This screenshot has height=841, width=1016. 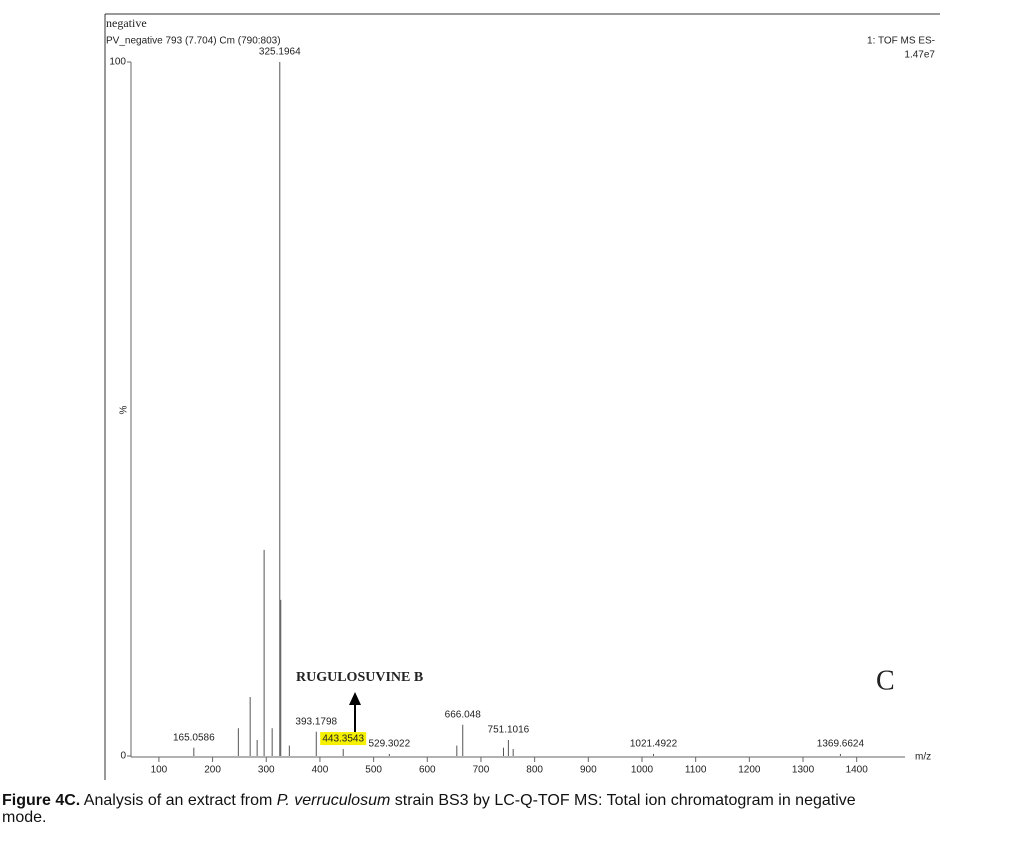 I want to click on label-highlight, so click(x=343, y=739).